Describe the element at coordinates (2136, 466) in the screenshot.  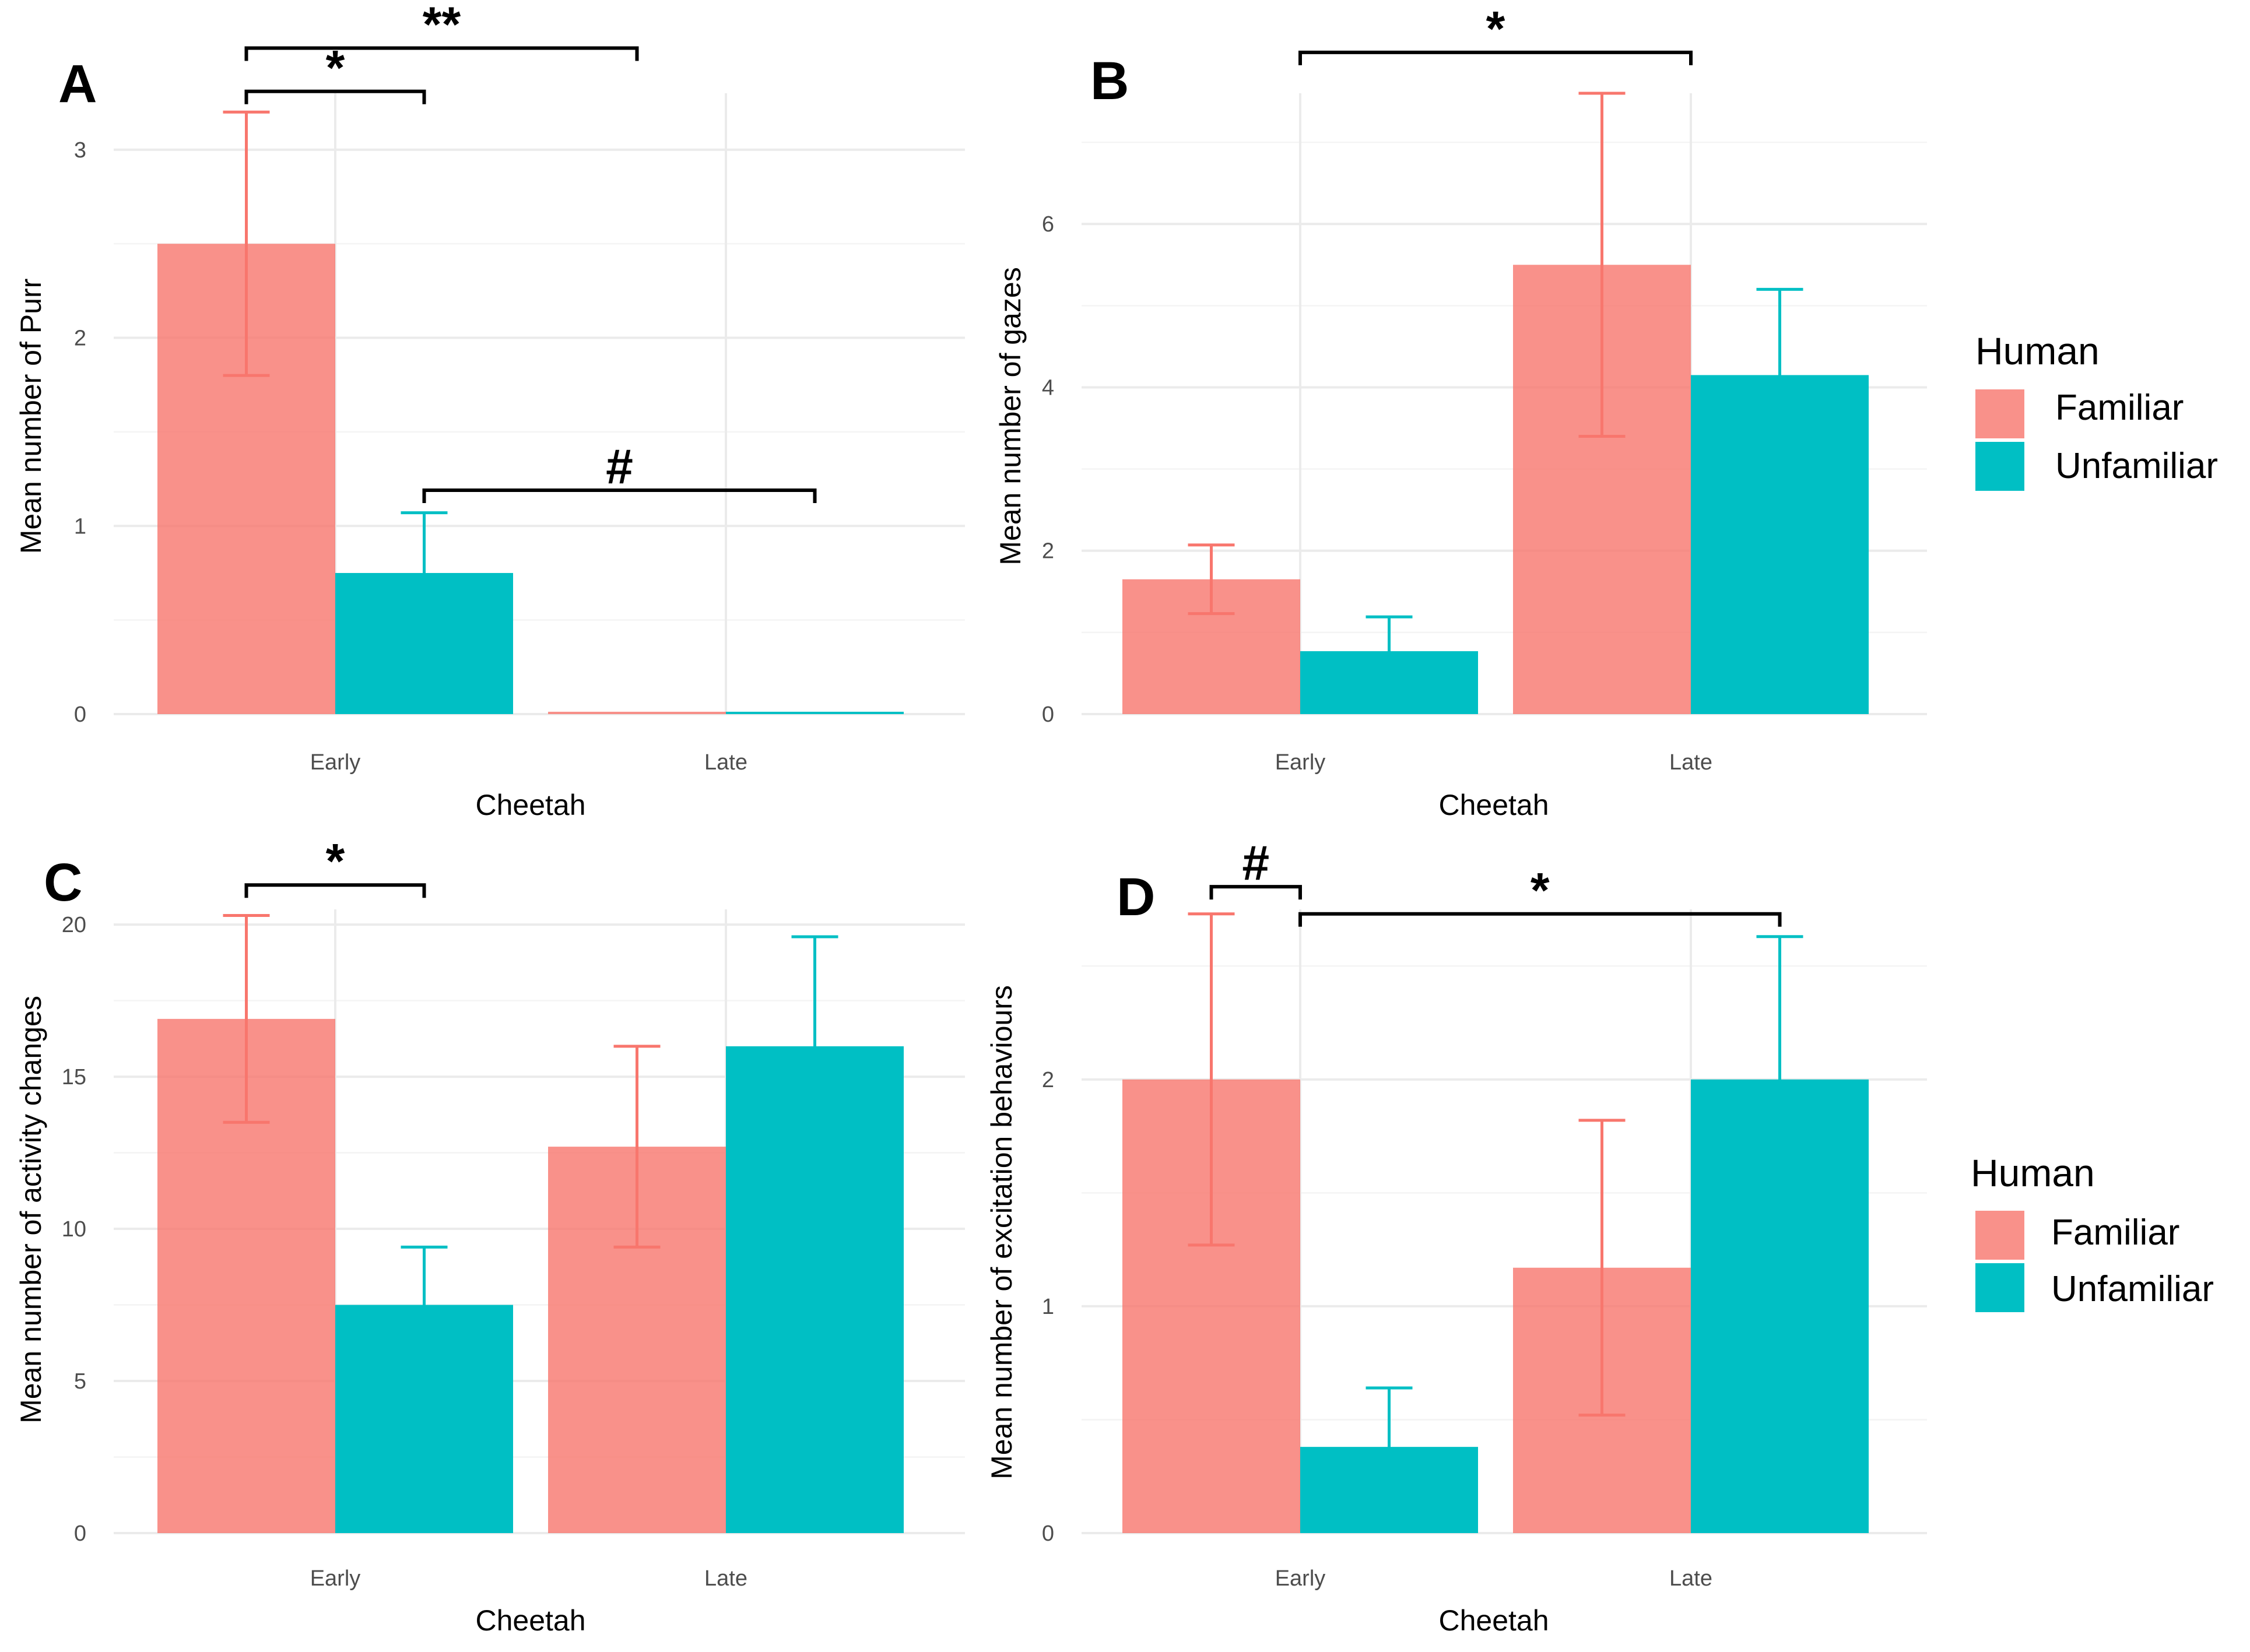
I see `legend-top-unfamiliar-label: Unfamiliar` at that location.